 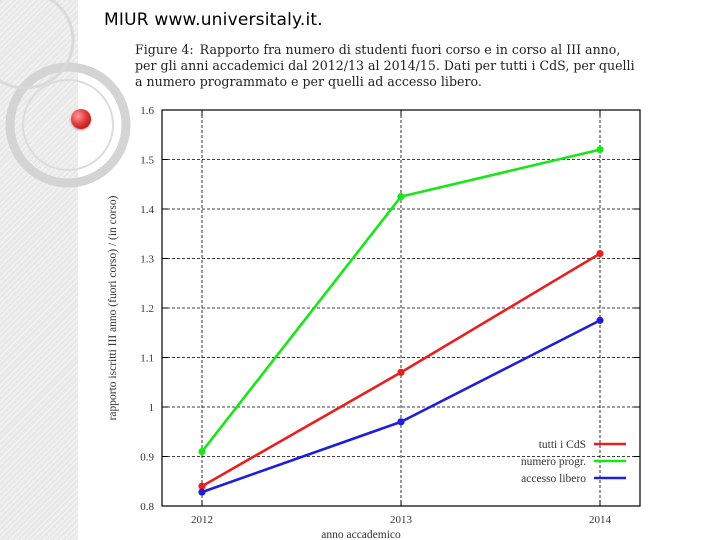 What do you see at coordinates (147, 458) in the screenshot?
I see `y-tick-label: 0.9` at bounding box center [147, 458].